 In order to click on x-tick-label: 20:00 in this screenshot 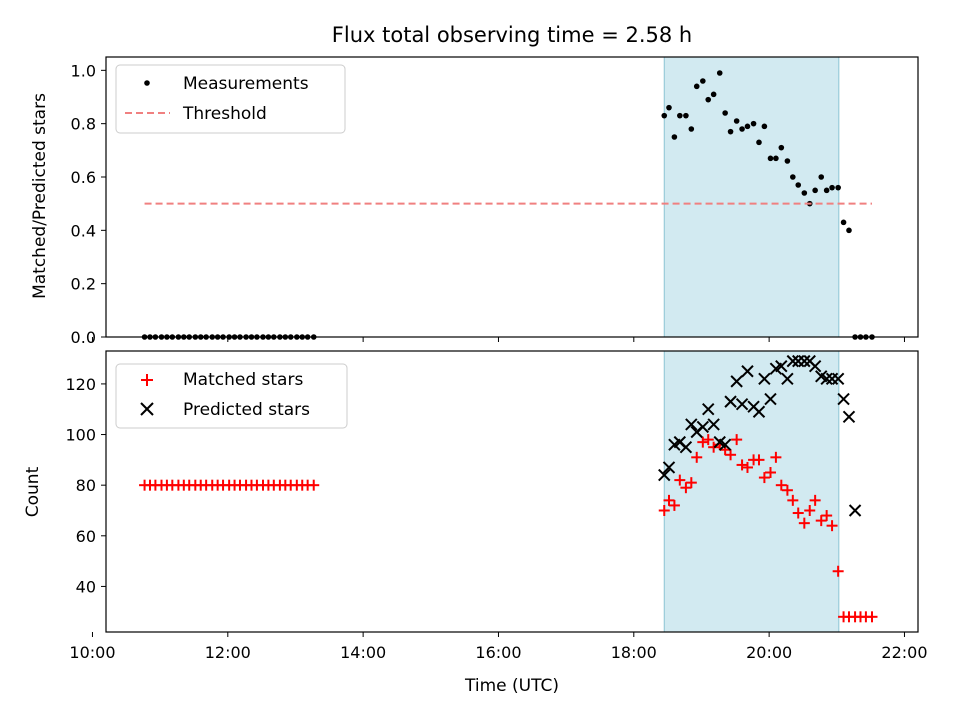, I will do `click(769, 652)`.